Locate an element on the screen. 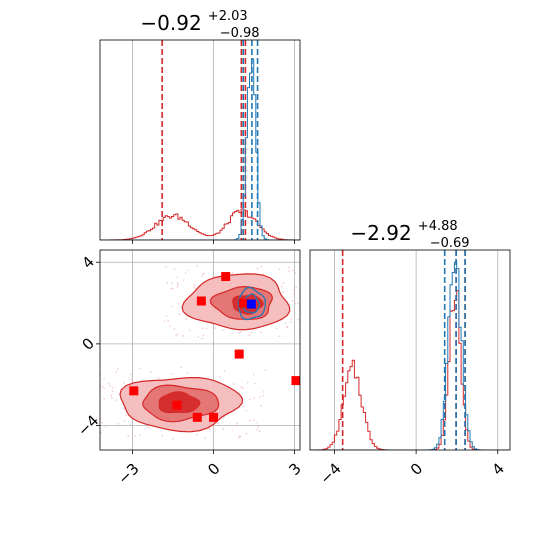  histogram-blue is located at coordinates (200, 149).